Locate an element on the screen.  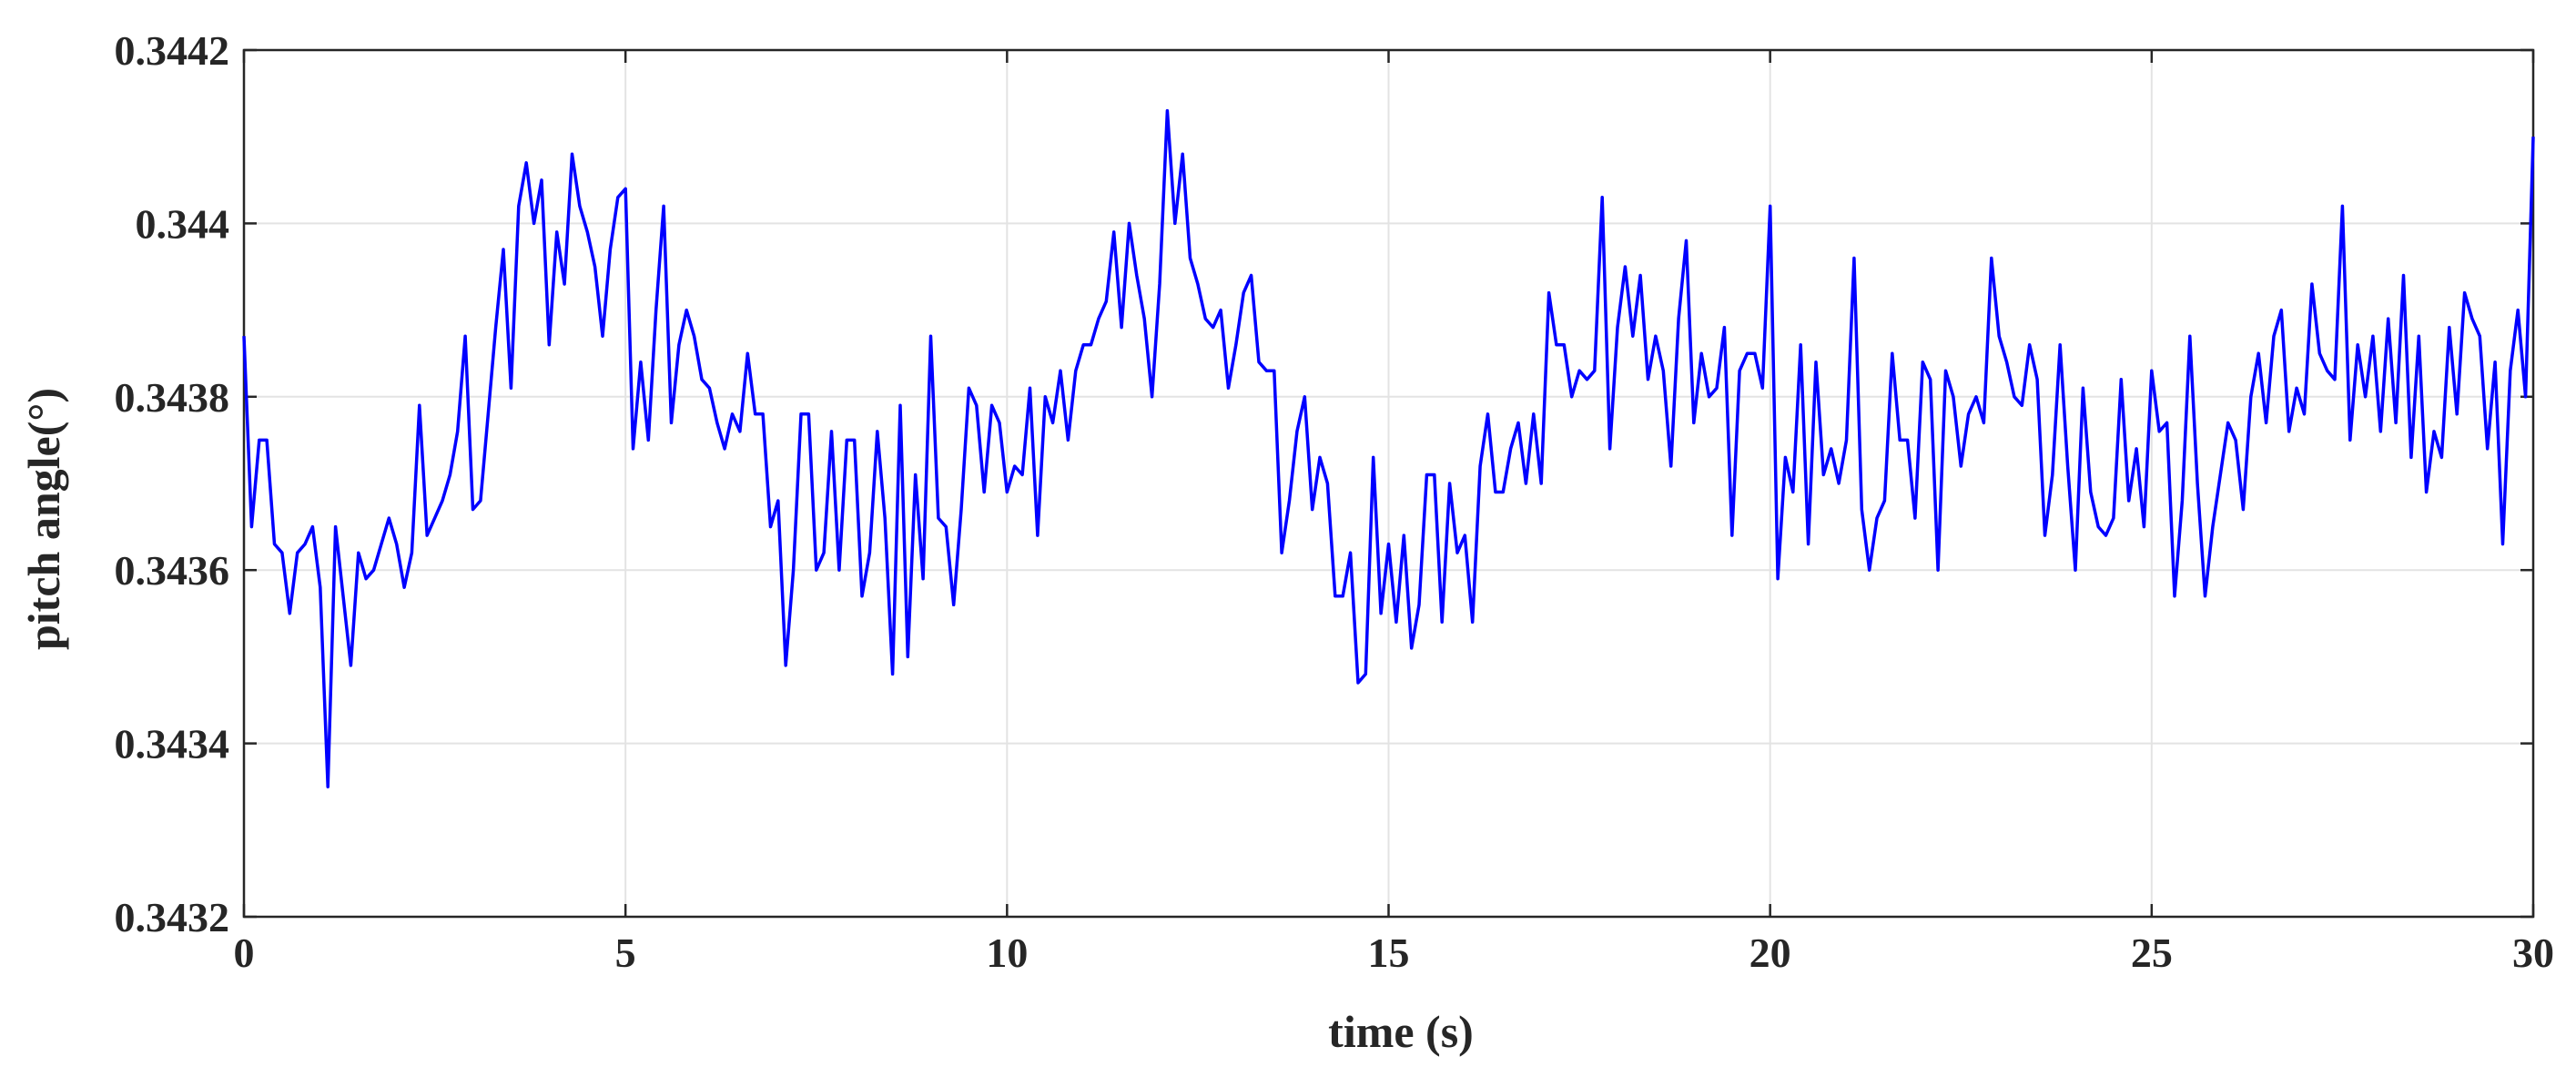
x-tick-label: 15 is located at coordinates (1389, 953).